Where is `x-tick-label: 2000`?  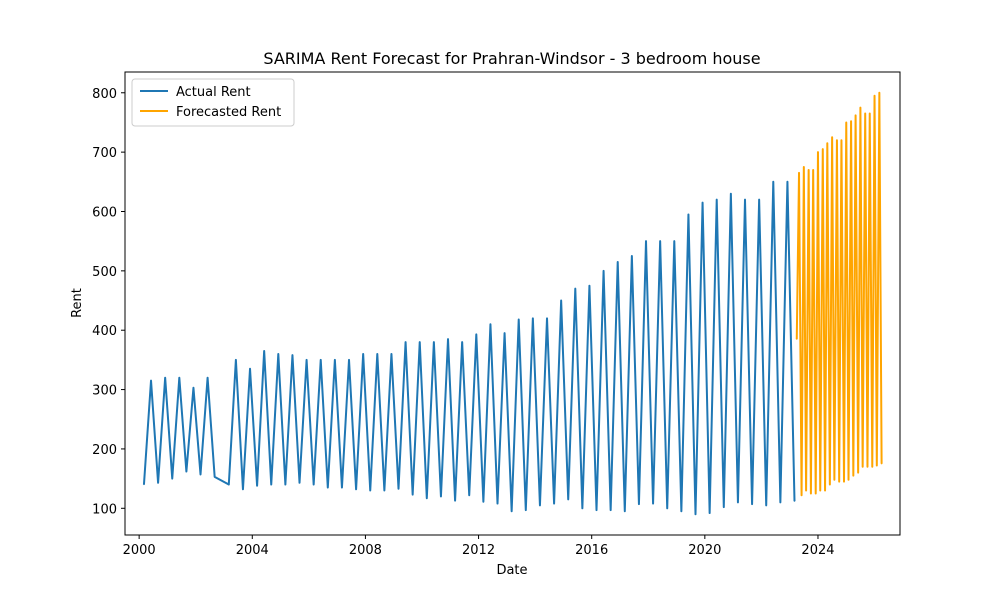
x-tick-label: 2000 is located at coordinates (139, 550).